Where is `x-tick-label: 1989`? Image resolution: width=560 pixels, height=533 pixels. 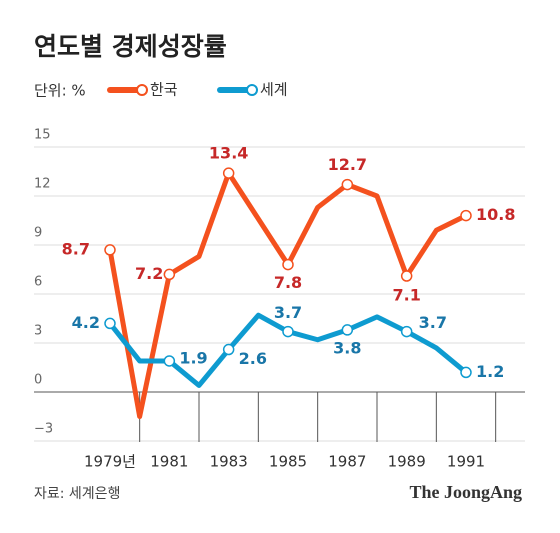 x-tick-label: 1989 is located at coordinates (407, 462).